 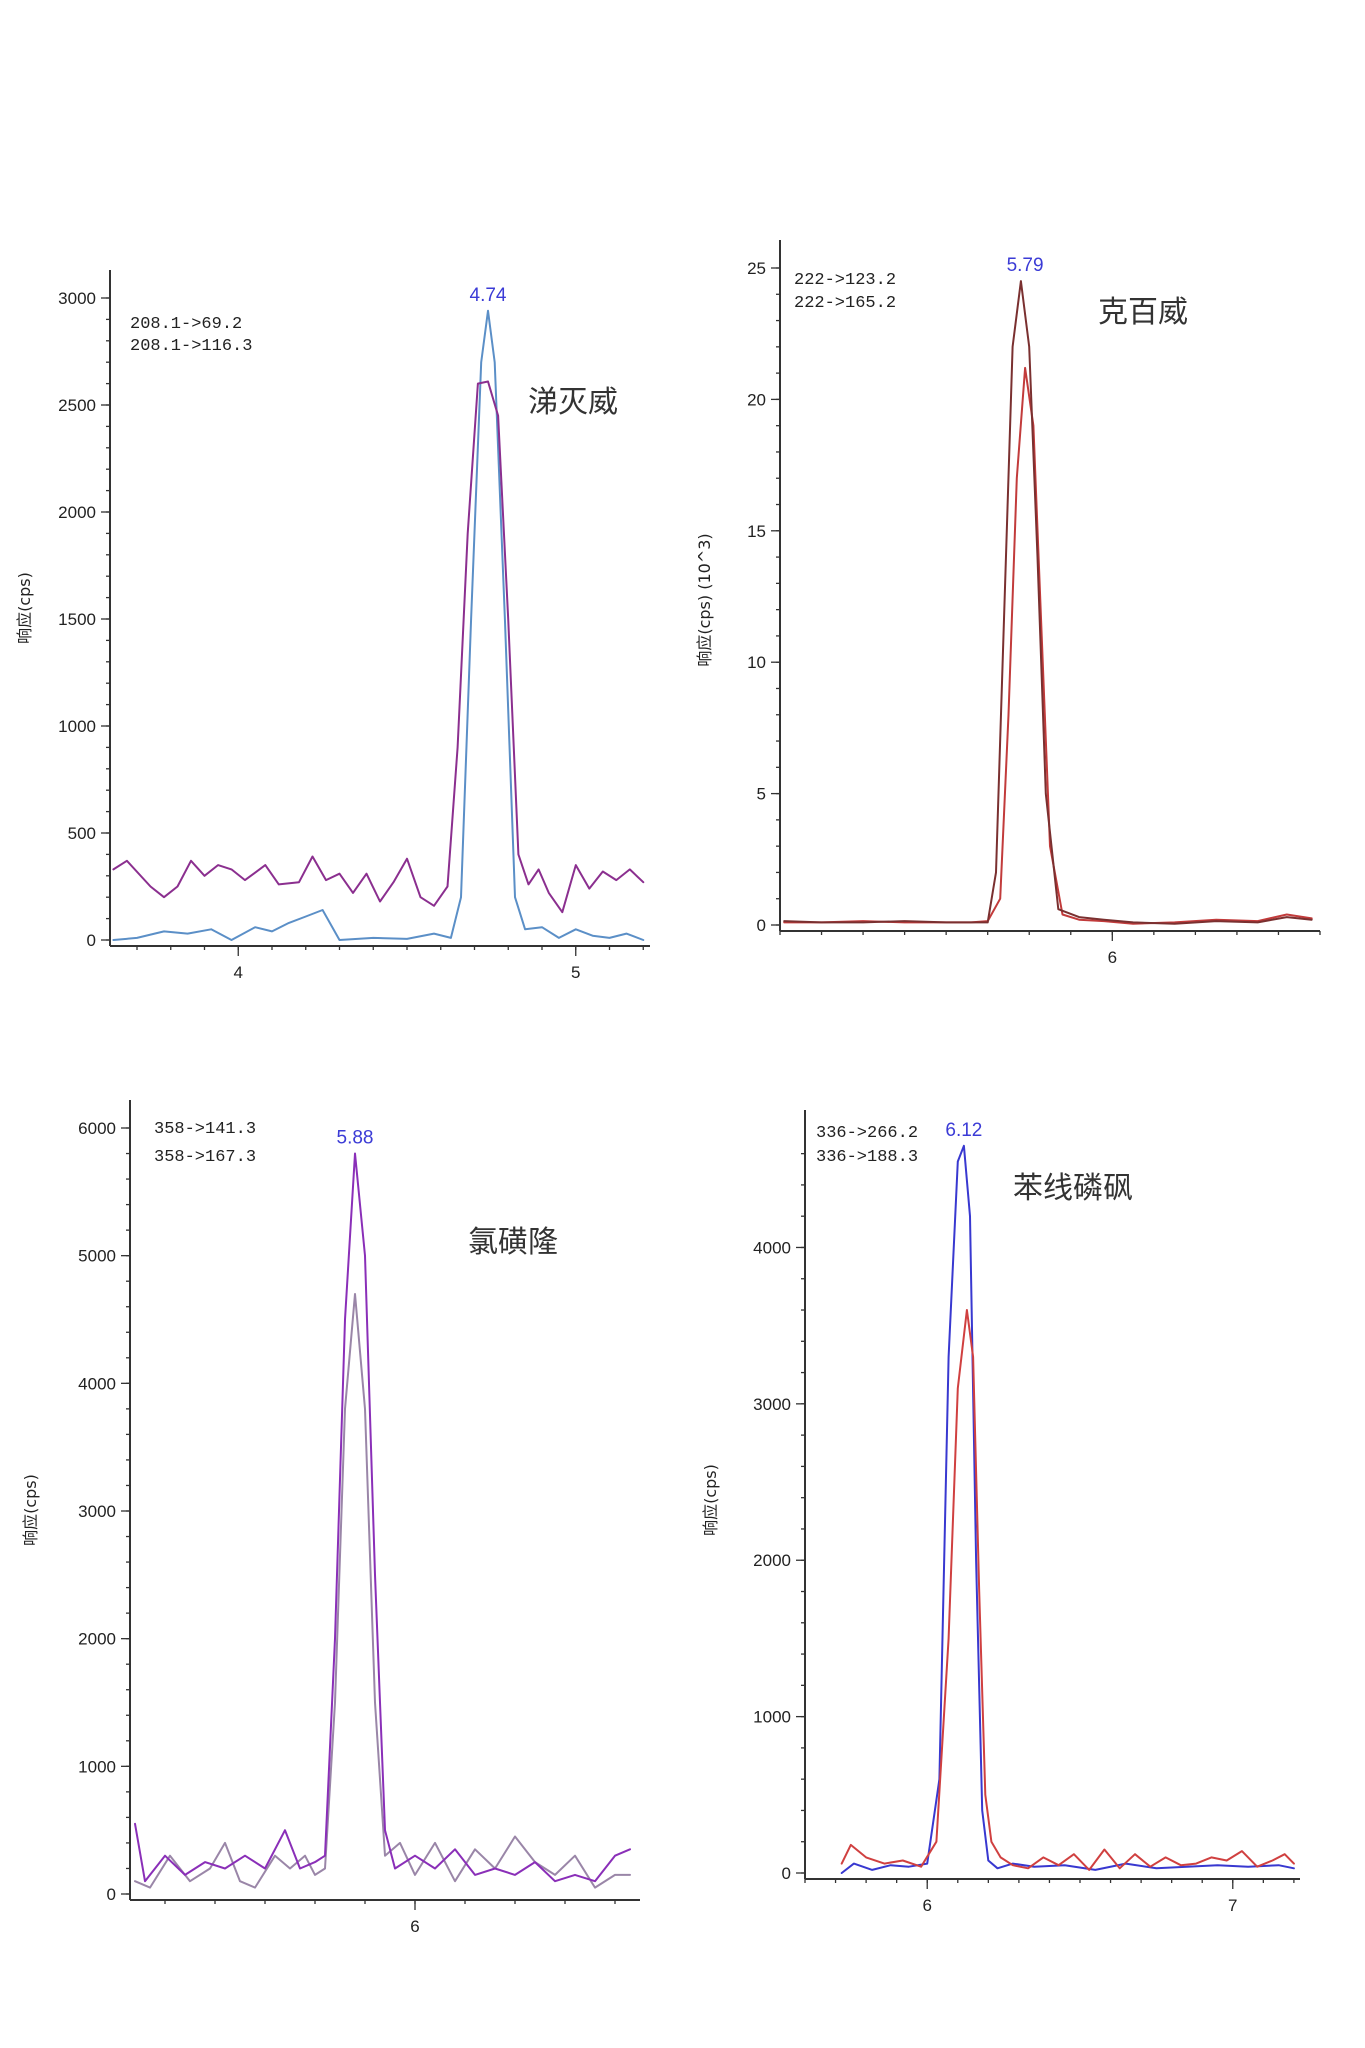 I want to click on x-tick-label: 5, so click(x=575, y=972).